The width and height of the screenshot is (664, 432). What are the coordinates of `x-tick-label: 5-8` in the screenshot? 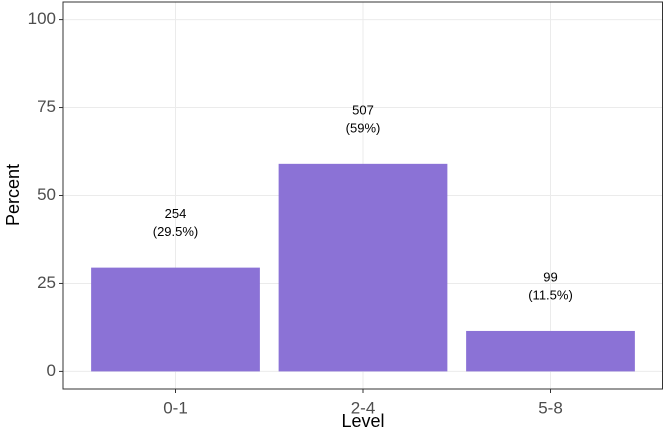 It's located at (550, 407).